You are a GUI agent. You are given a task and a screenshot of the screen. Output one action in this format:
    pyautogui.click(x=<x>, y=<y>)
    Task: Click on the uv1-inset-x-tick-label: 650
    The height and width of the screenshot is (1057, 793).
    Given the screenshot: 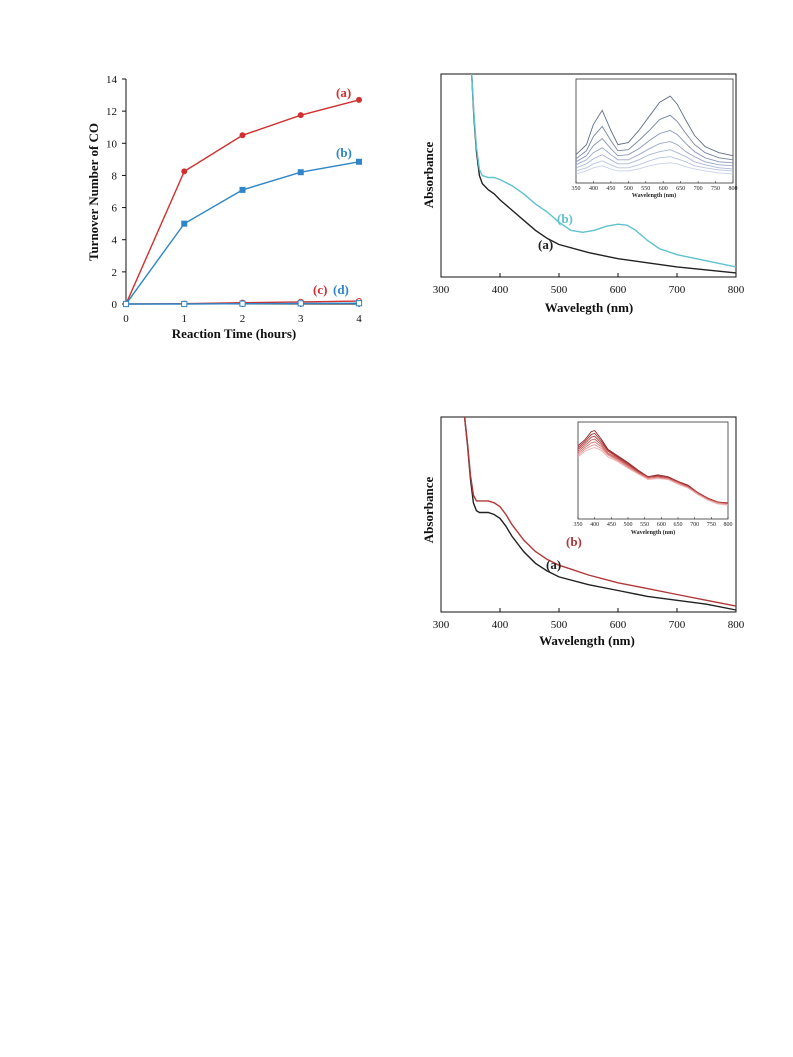 What is the action you would take?
    pyautogui.click(x=680, y=189)
    